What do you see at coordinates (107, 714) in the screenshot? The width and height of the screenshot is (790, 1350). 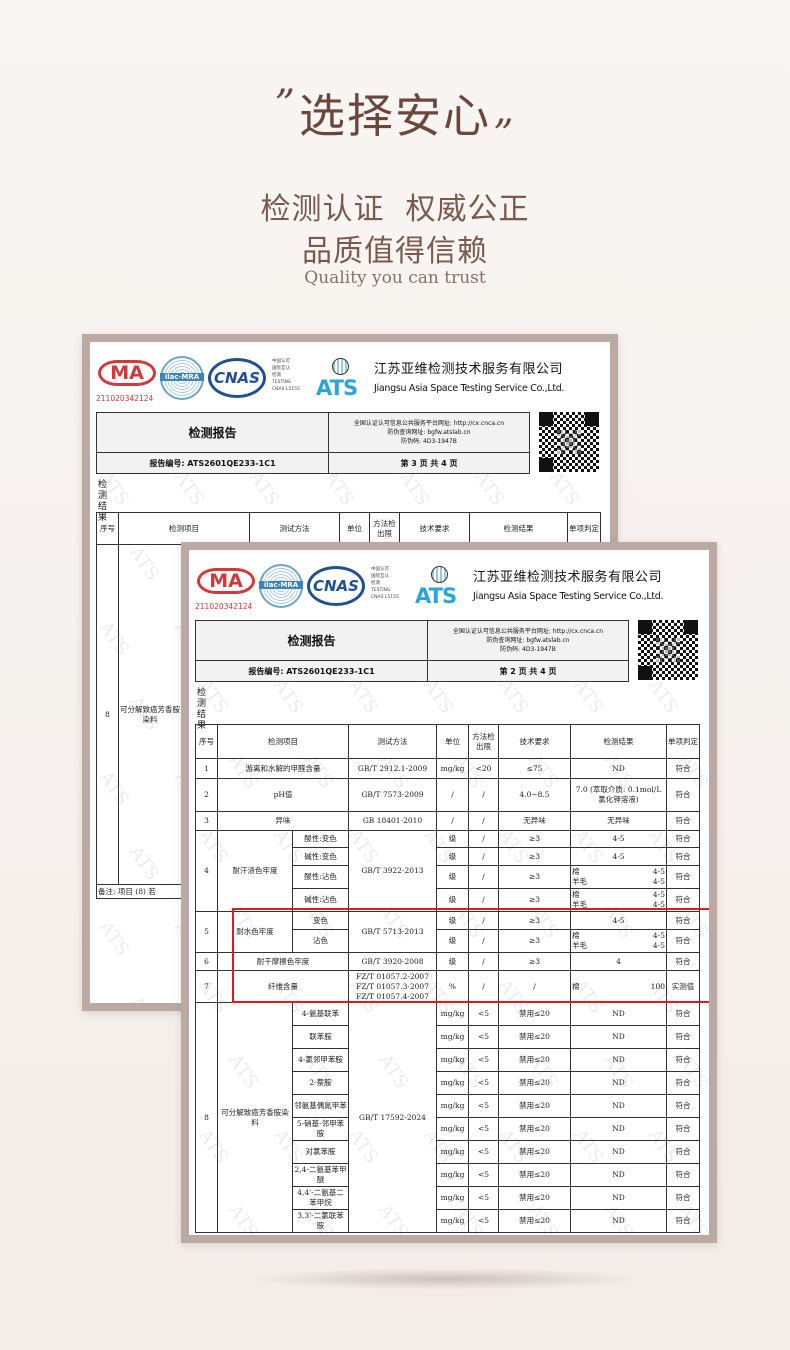 I see `no-cell: 8` at bounding box center [107, 714].